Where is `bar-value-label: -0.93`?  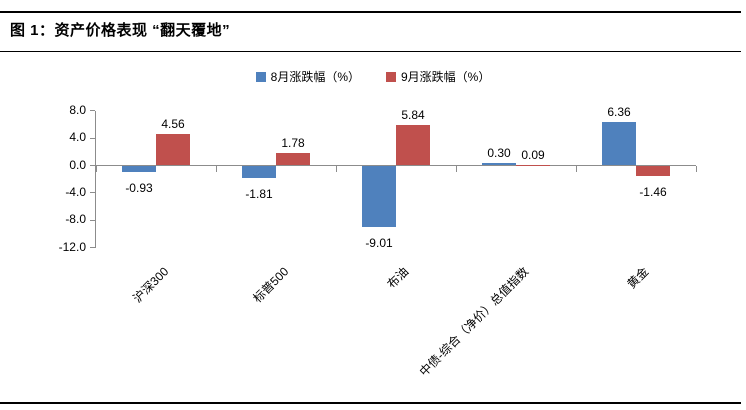 bar-value-label: -0.93 is located at coordinates (139, 187).